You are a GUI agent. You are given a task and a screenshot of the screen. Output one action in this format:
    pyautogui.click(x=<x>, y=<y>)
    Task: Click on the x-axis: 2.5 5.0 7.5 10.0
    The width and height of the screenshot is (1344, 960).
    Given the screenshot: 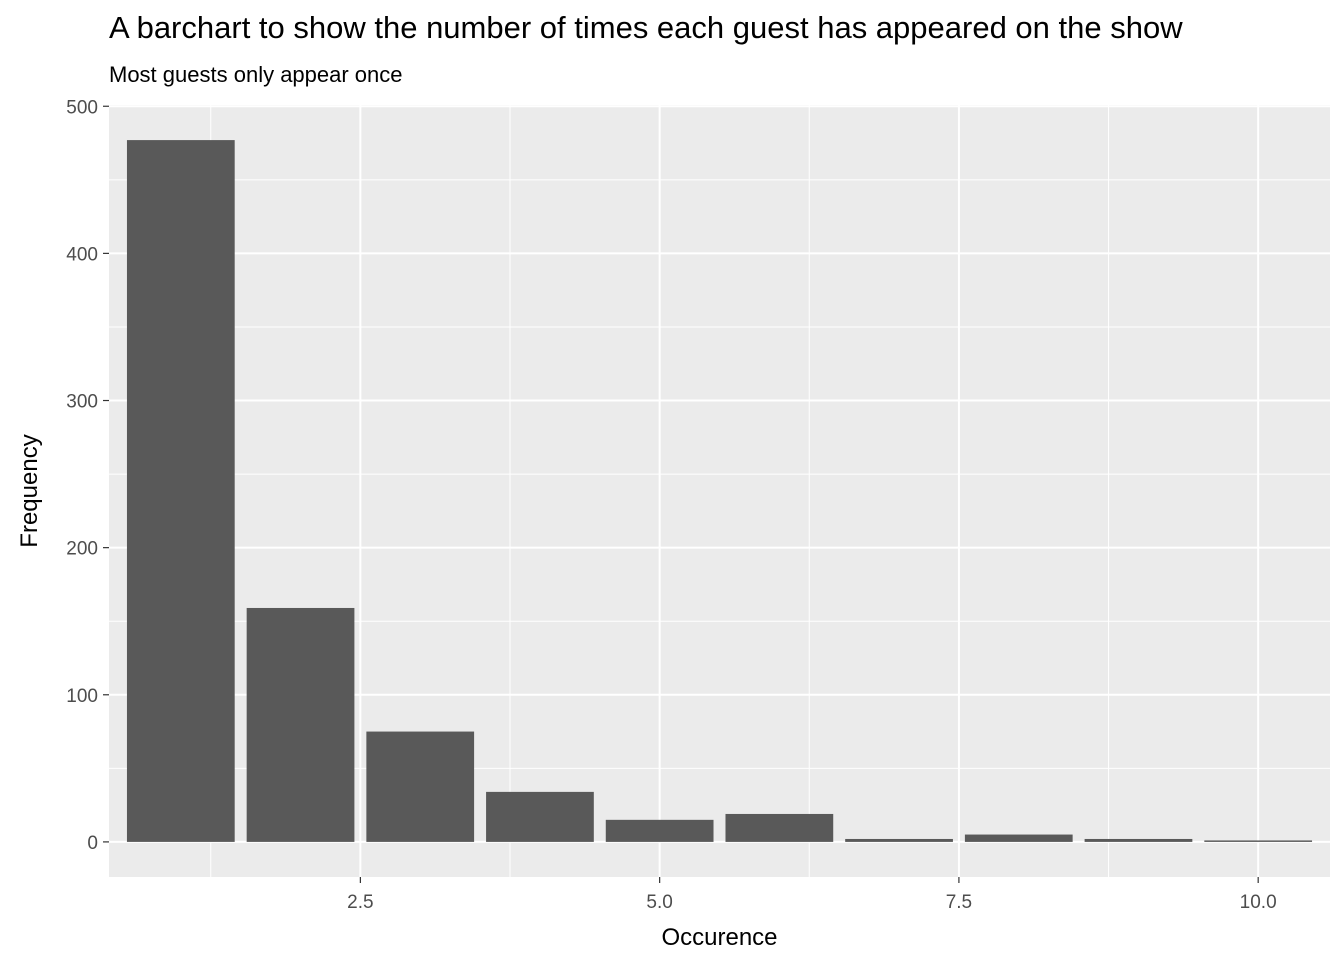 What is the action you would take?
    pyautogui.click(x=812, y=895)
    